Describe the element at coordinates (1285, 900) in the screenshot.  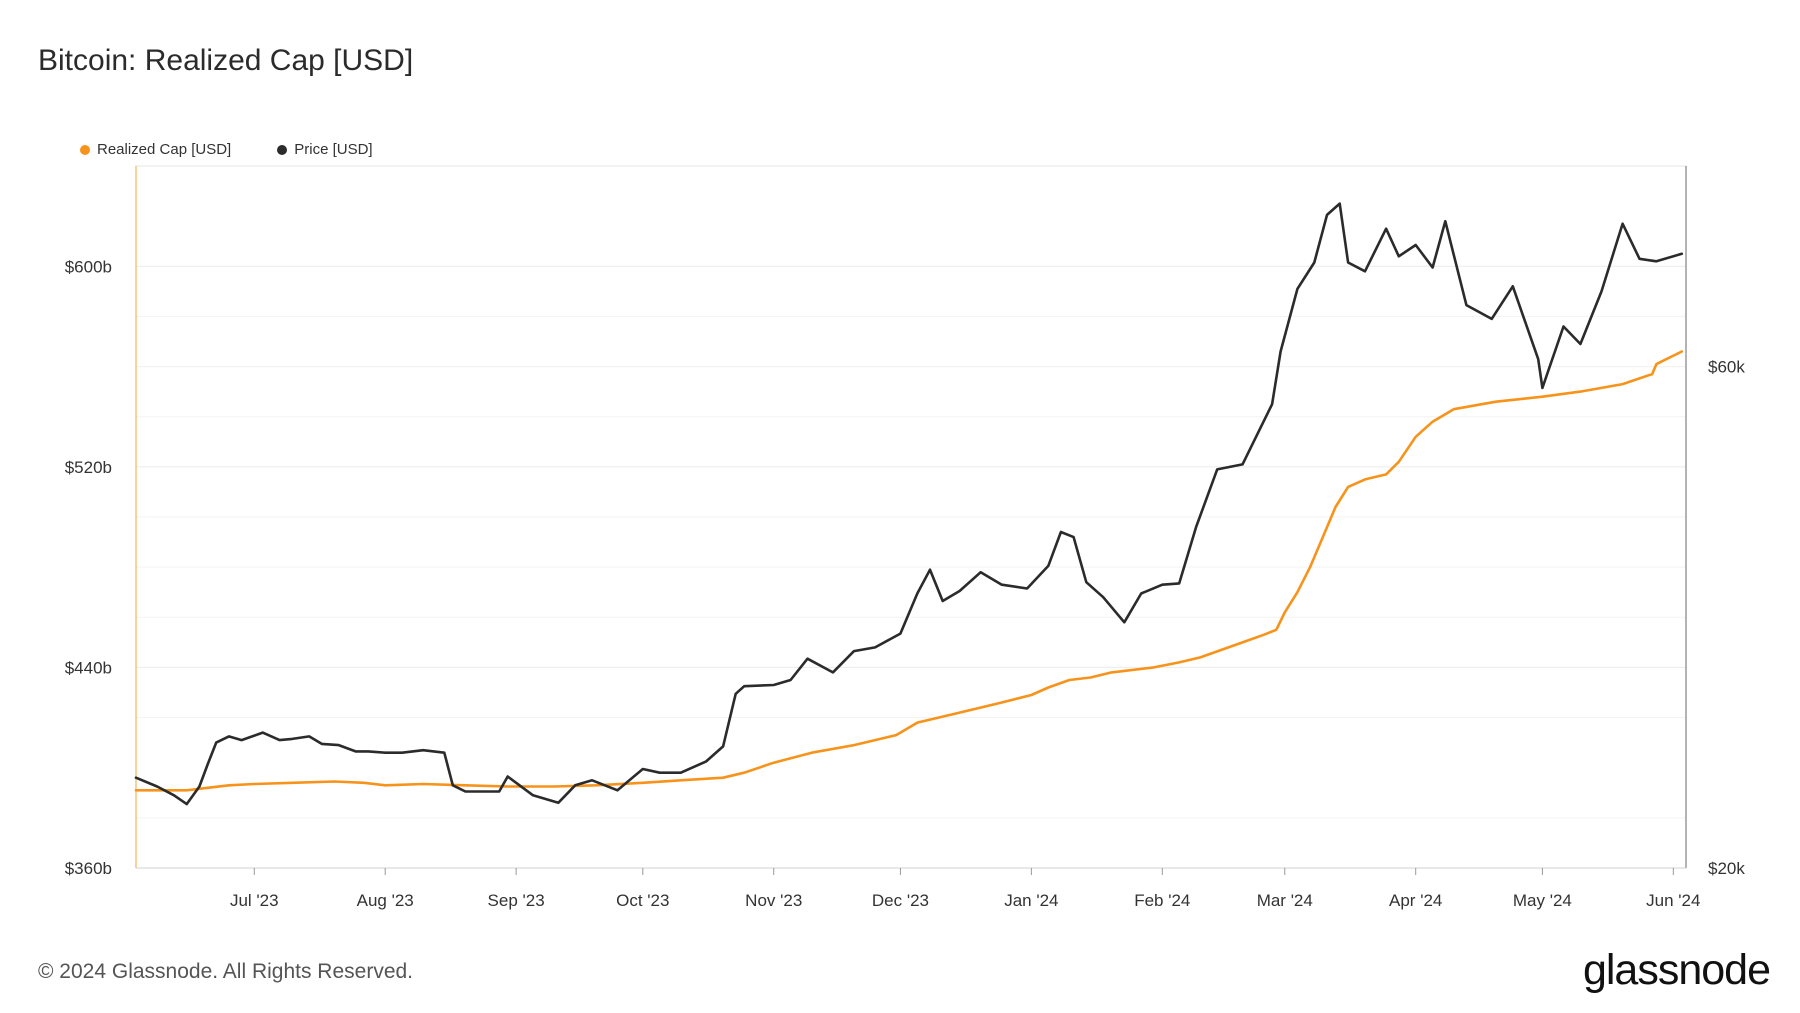
I see `x-tick-label: Mar '24` at that location.